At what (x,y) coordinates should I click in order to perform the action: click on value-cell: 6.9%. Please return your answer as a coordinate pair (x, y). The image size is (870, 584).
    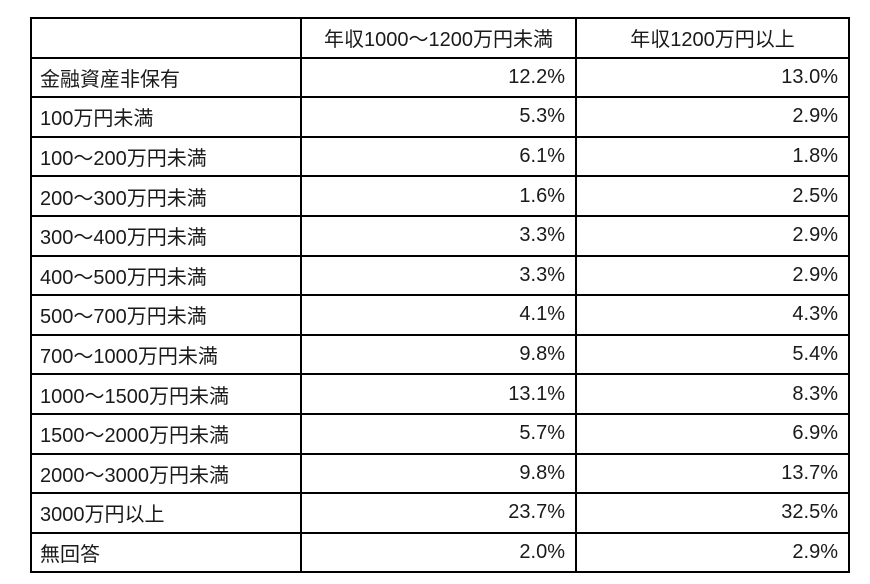
    Looking at the image, I should click on (712, 433).